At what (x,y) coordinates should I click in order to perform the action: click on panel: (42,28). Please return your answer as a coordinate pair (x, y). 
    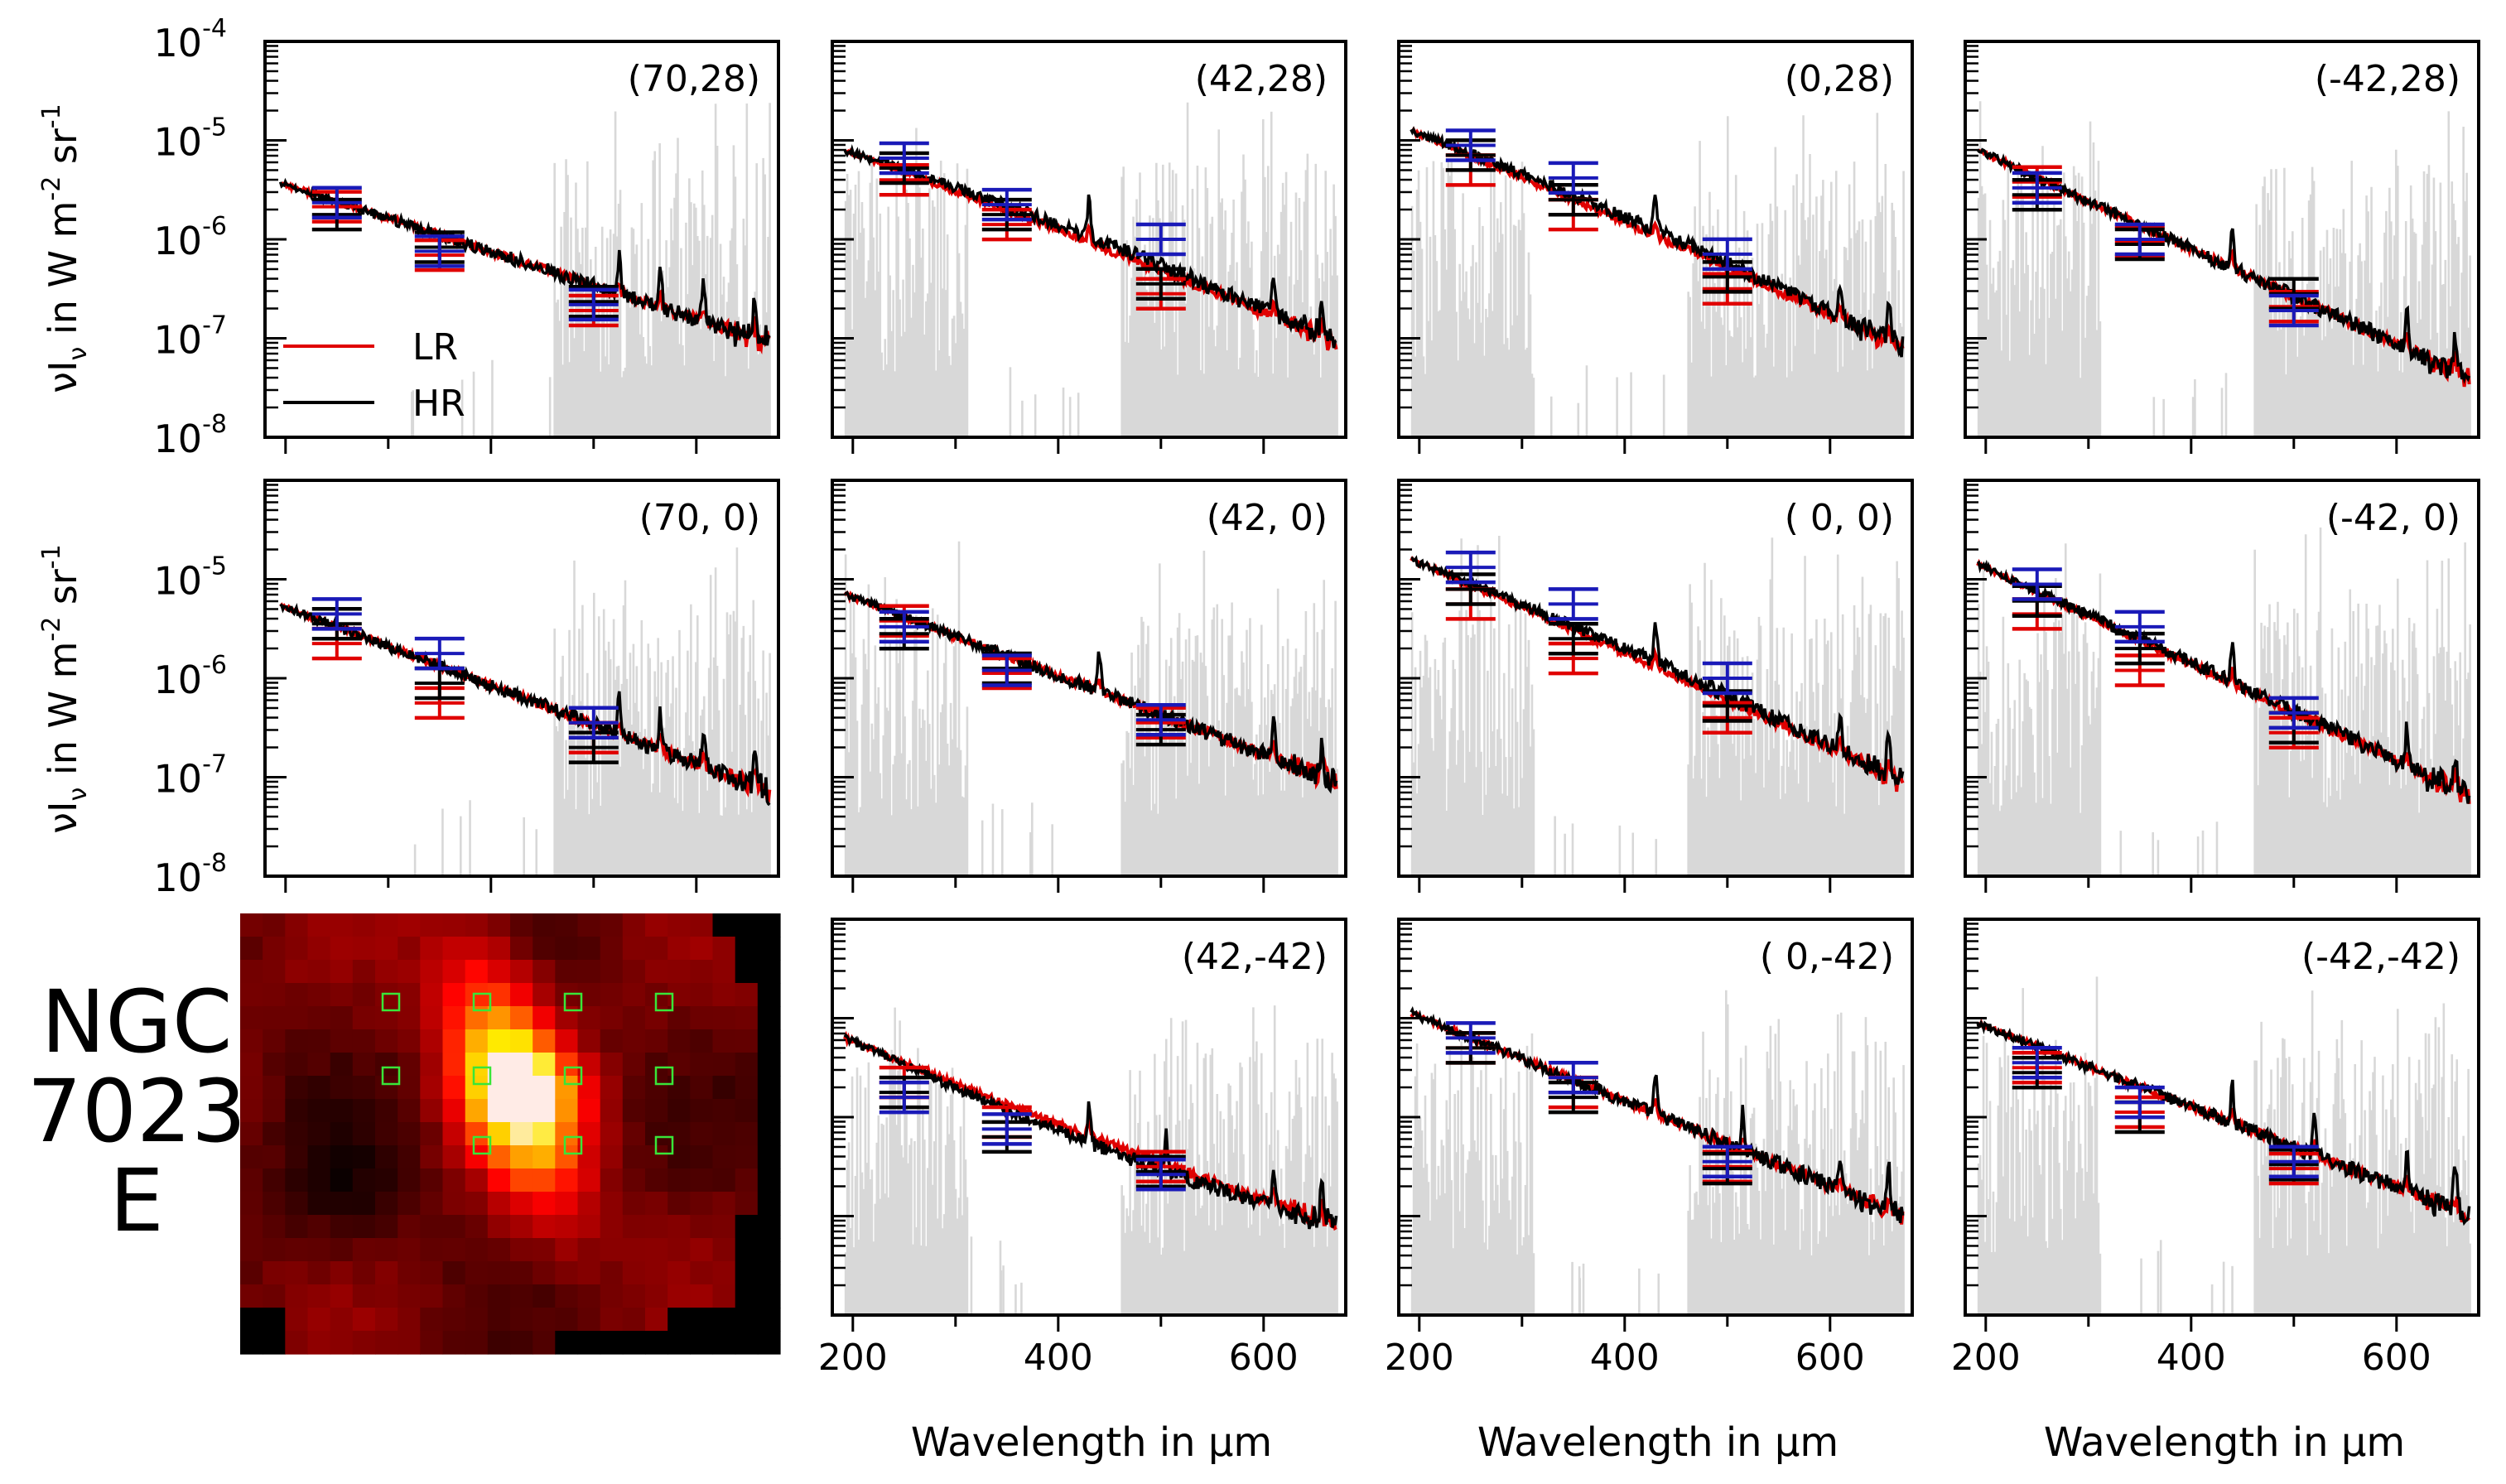
    Looking at the image, I should click on (1089, 247).